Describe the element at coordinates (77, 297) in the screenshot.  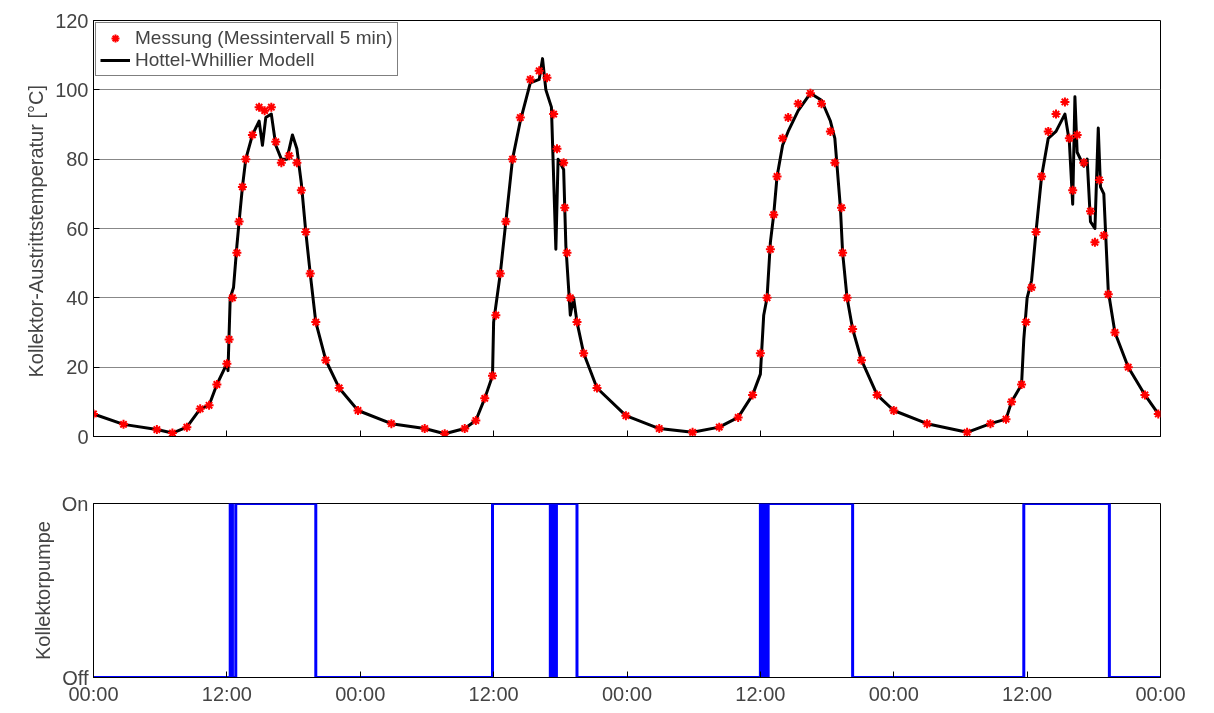
I see `y-tick-label: 40` at that location.